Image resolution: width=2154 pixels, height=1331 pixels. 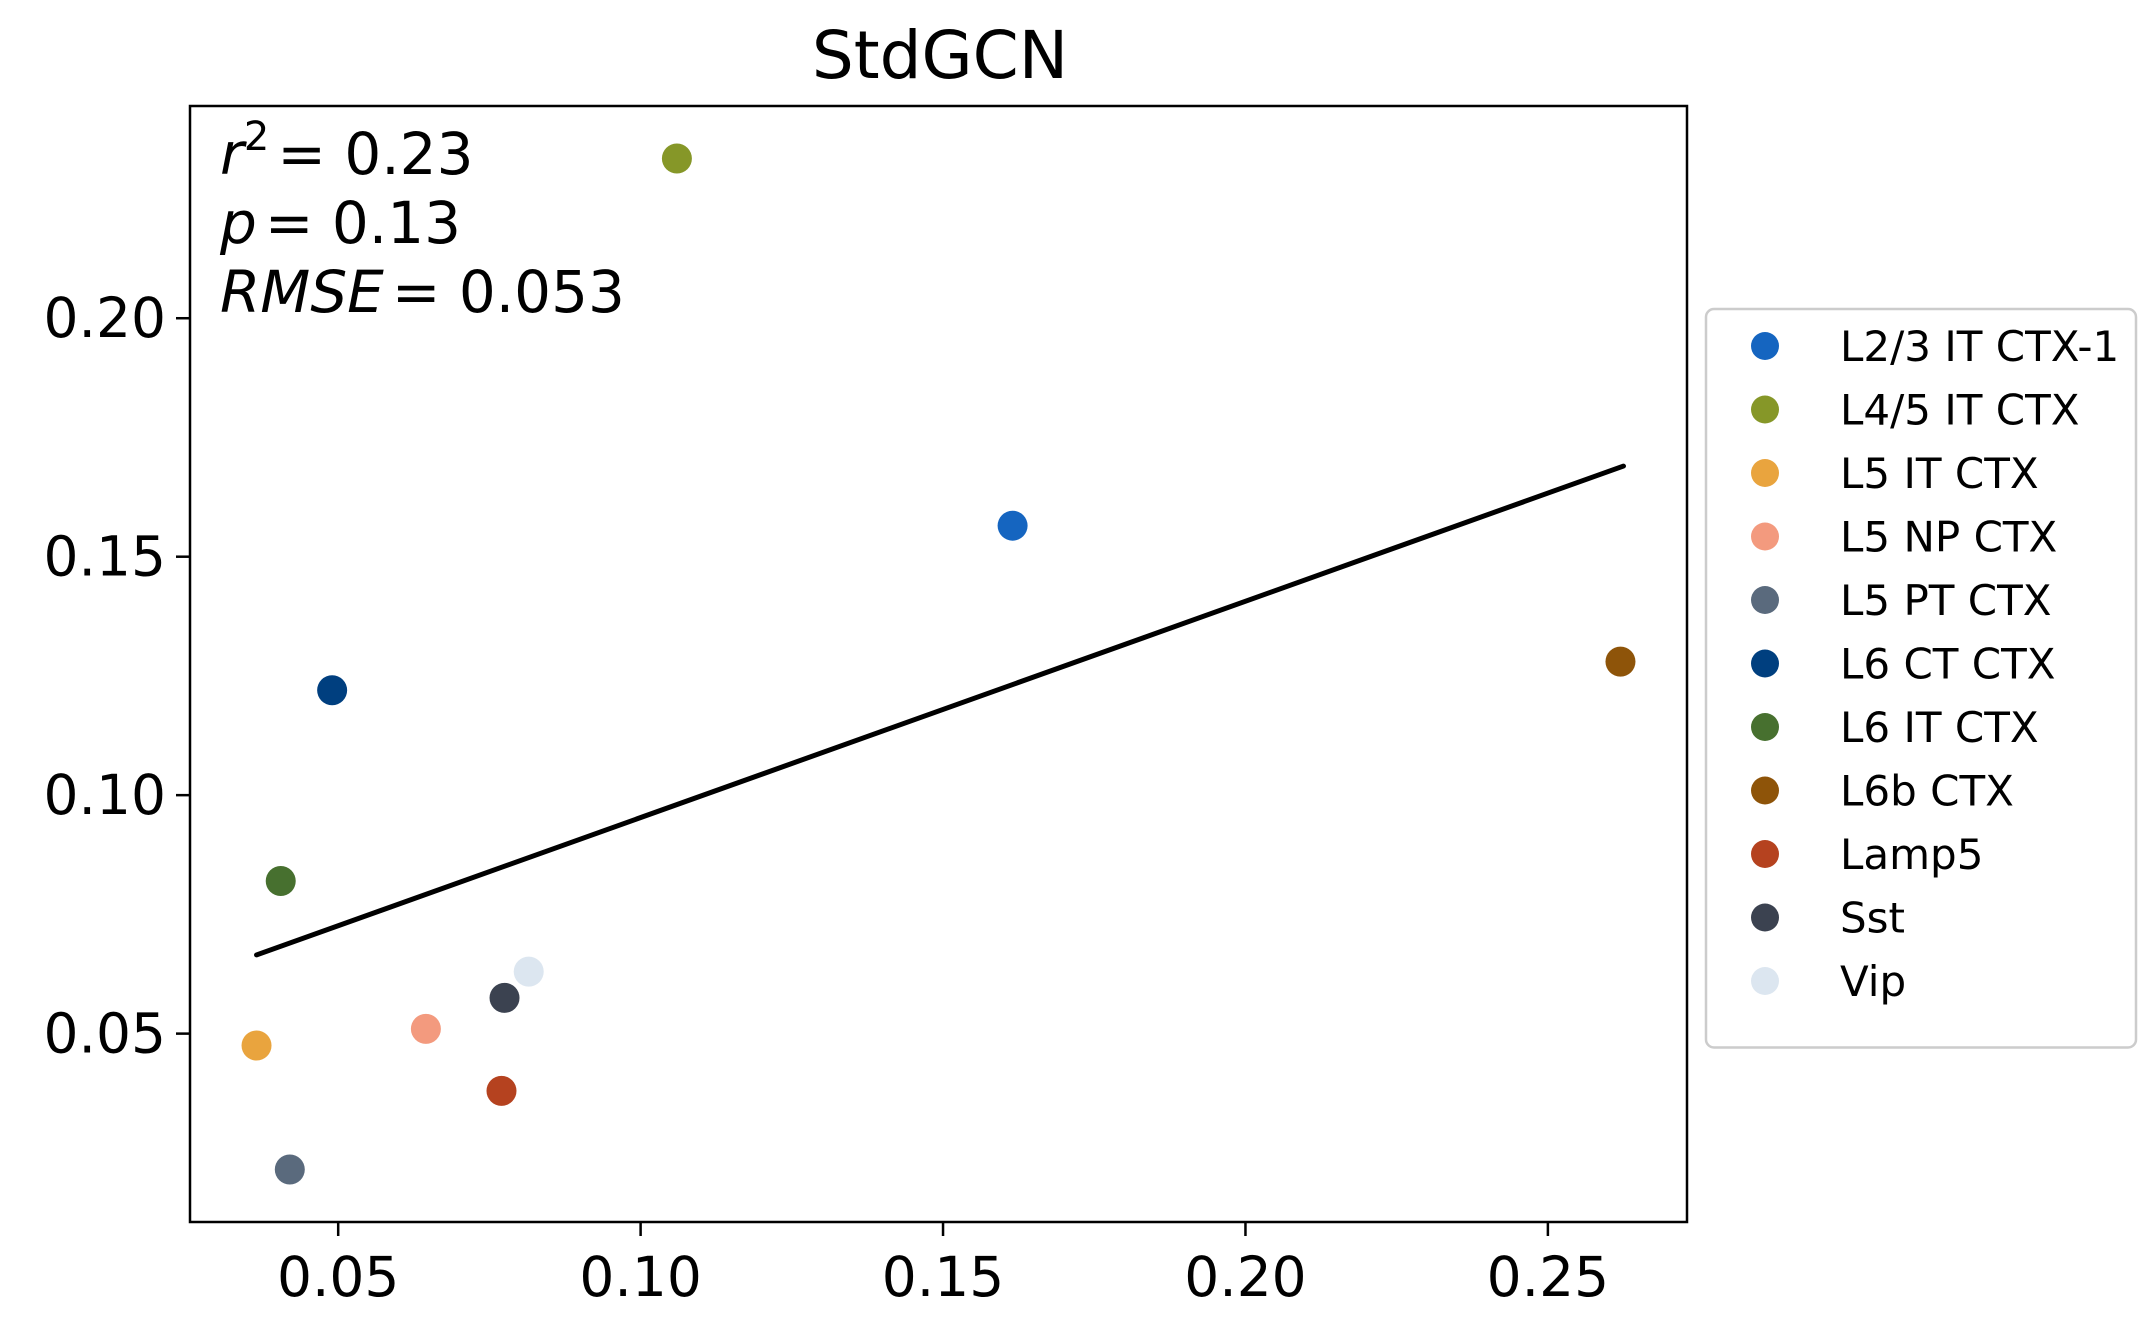 What do you see at coordinates (105, 1034) in the screenshot?
I see `y-tick-label: 0.05` at bounding box center [105, 1034].